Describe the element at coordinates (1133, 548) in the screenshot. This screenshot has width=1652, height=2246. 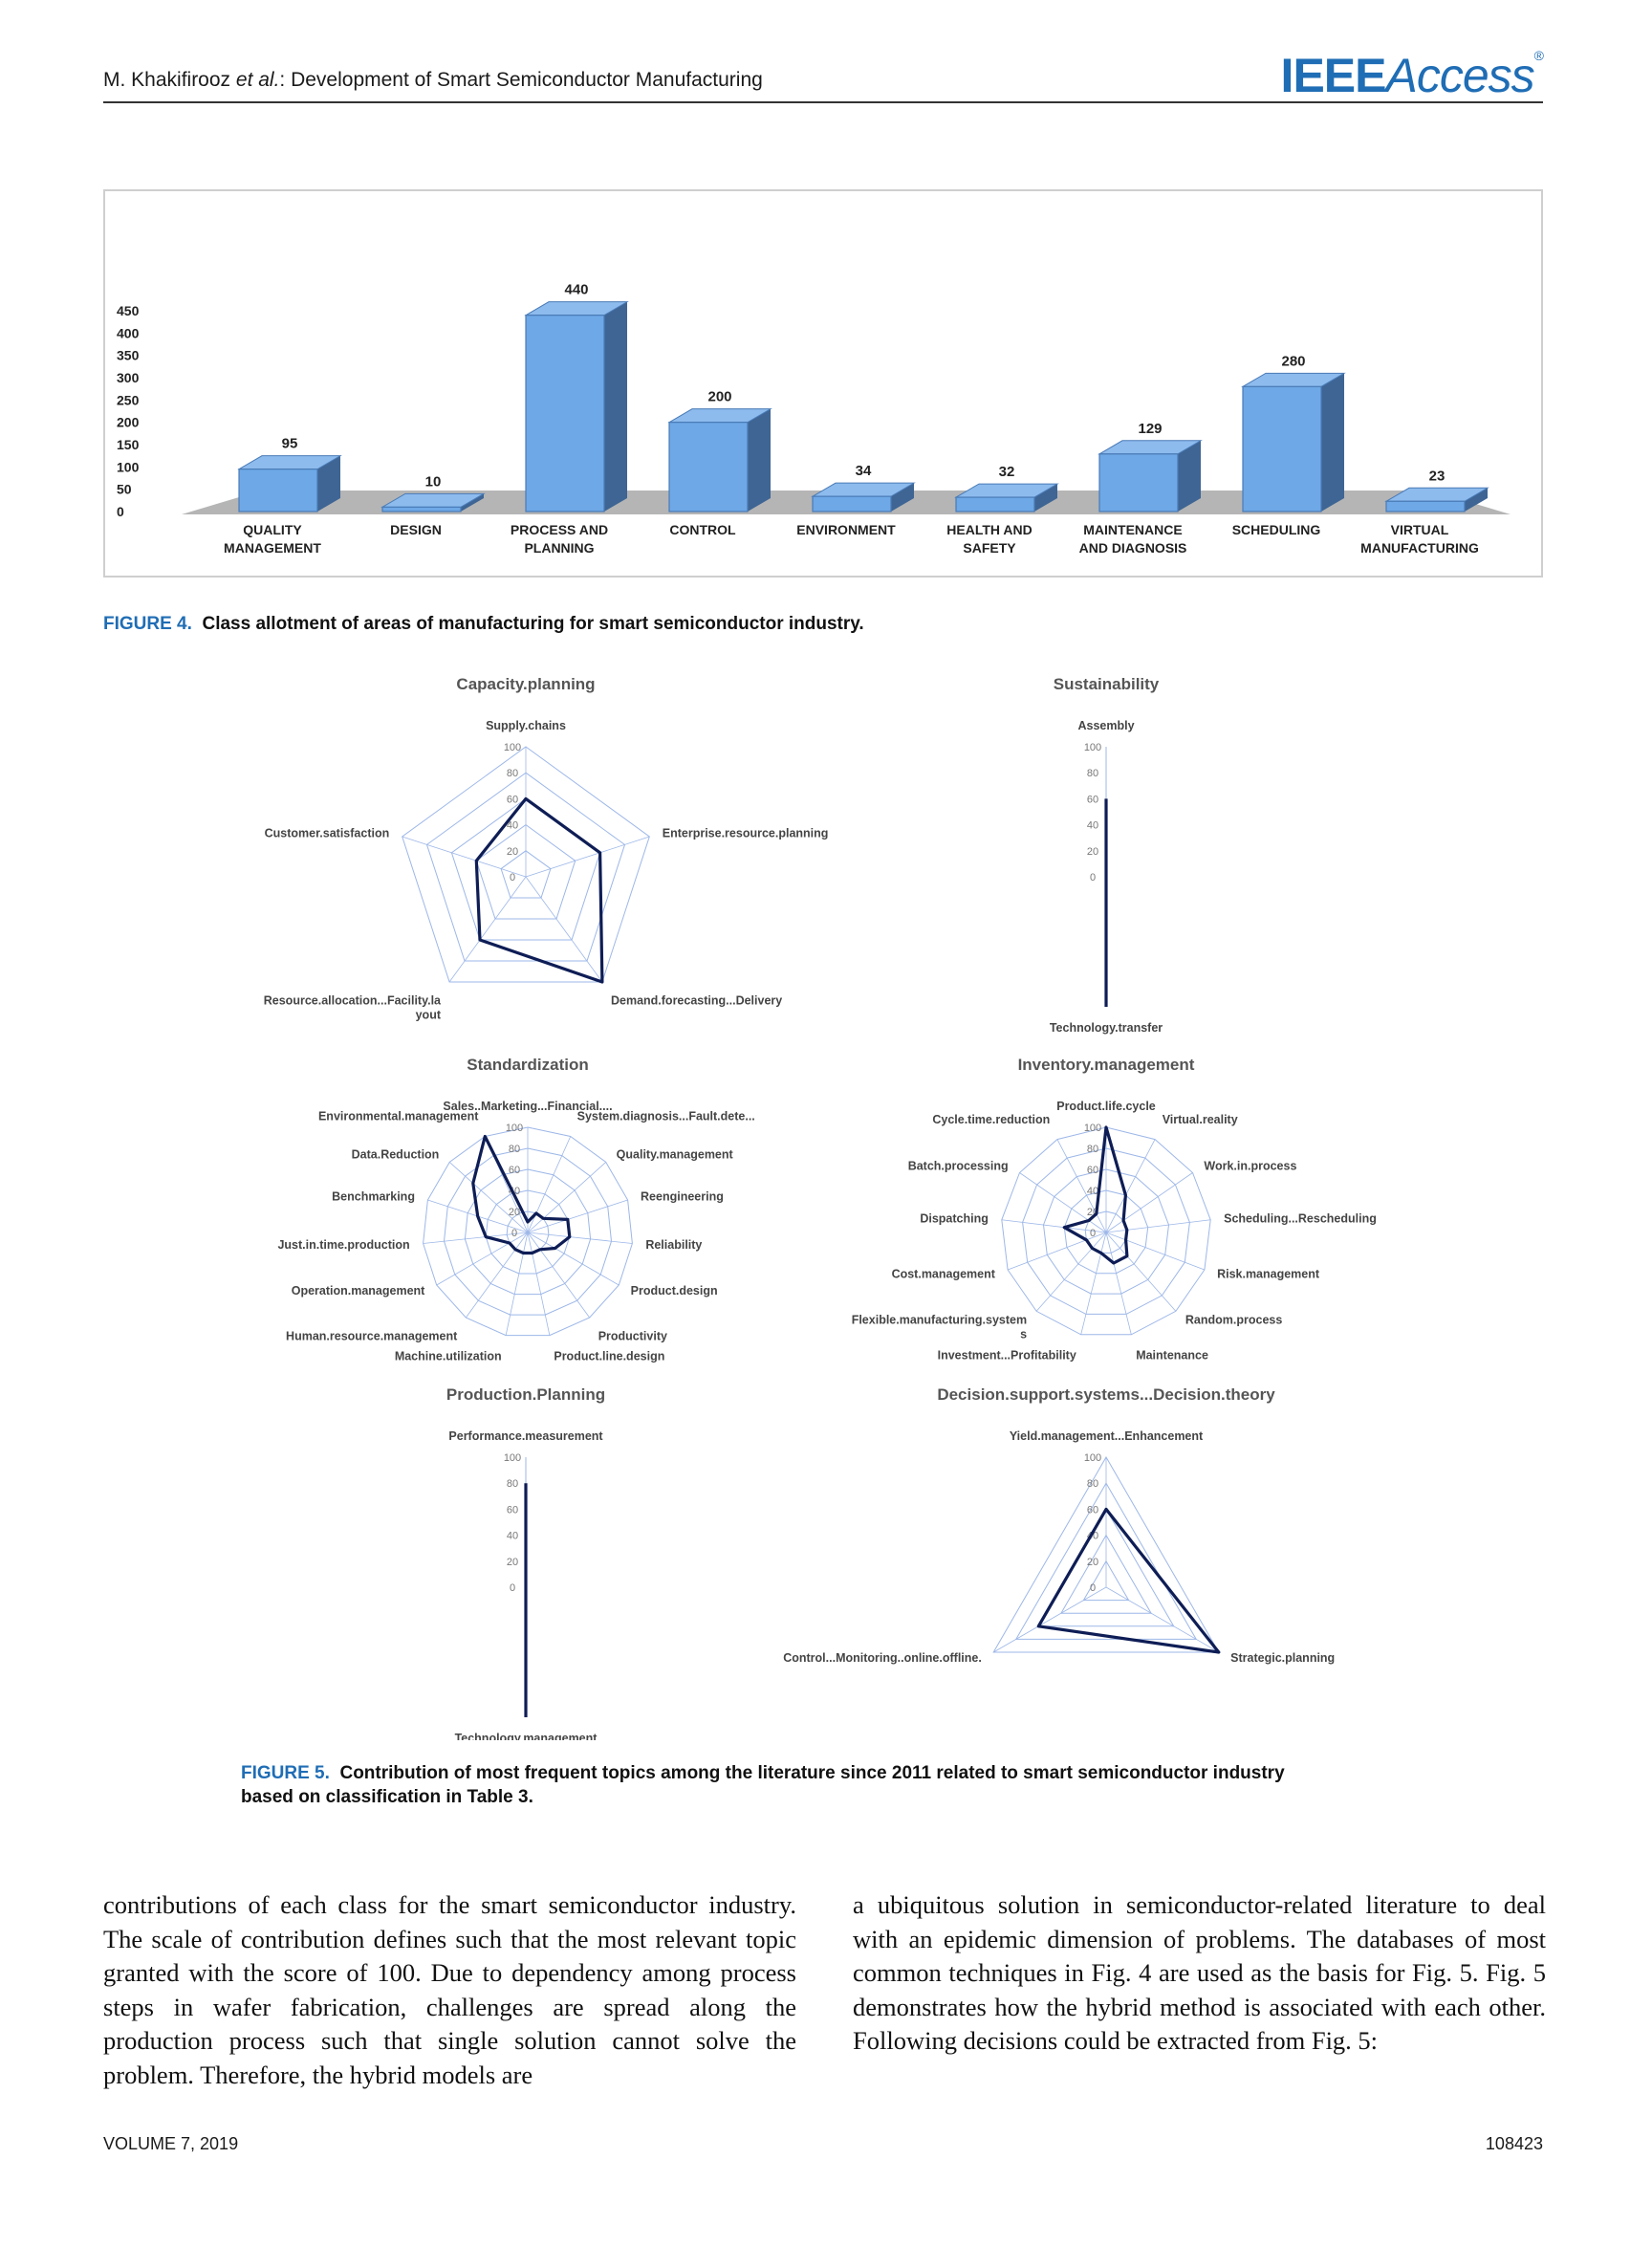
I see `category-label: AND DIAGNOSIS` at that location.